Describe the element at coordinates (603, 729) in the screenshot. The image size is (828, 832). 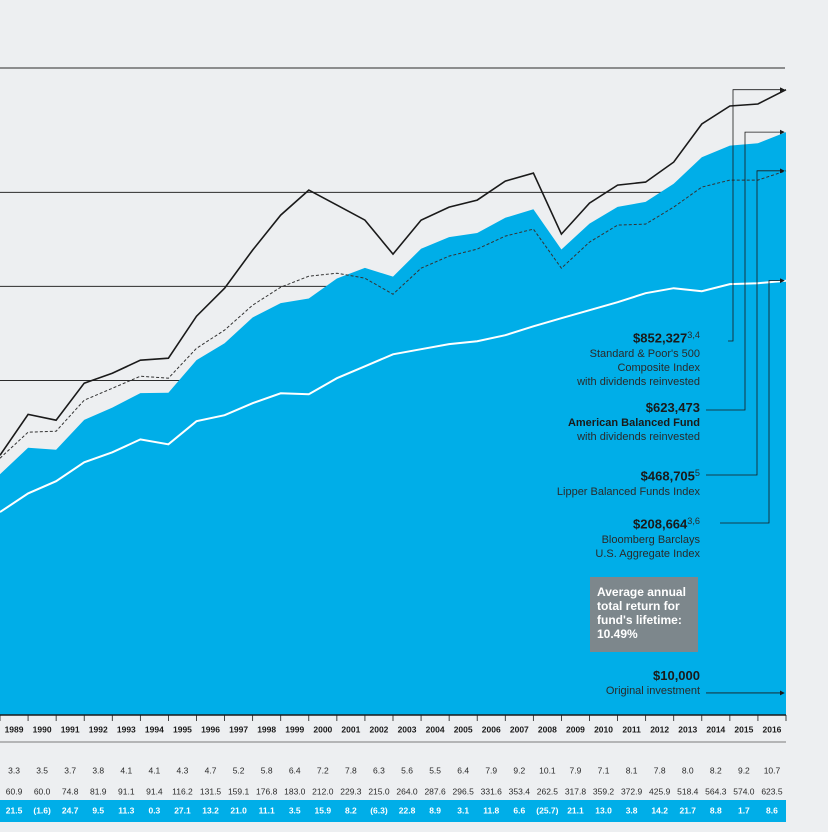
I see `x-tick-label: 2010` at that location.